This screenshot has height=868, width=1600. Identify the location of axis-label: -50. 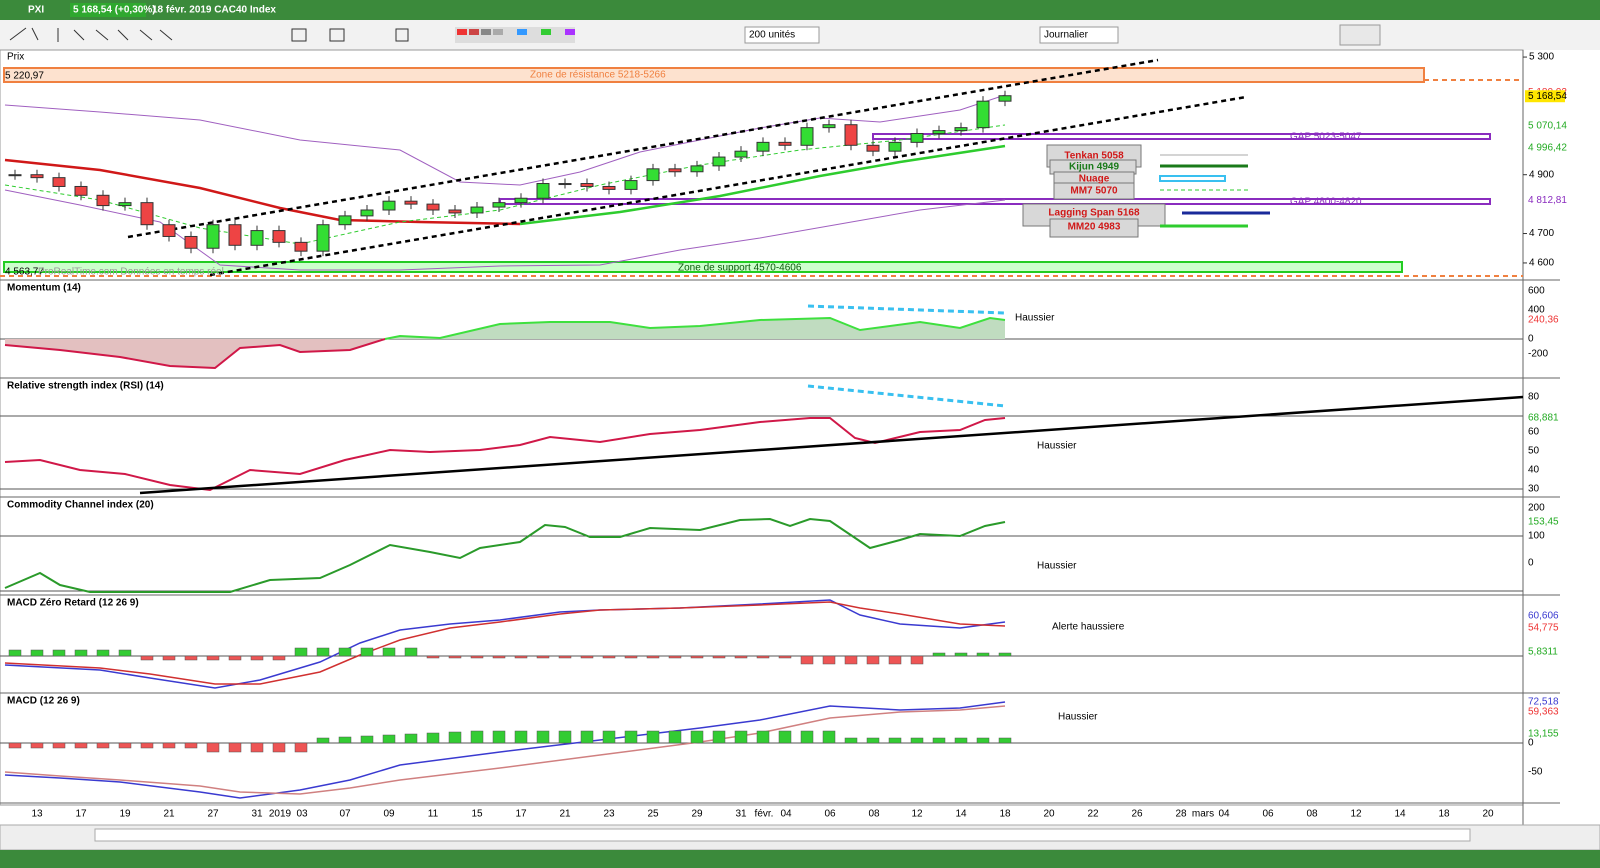
(1535, 772).